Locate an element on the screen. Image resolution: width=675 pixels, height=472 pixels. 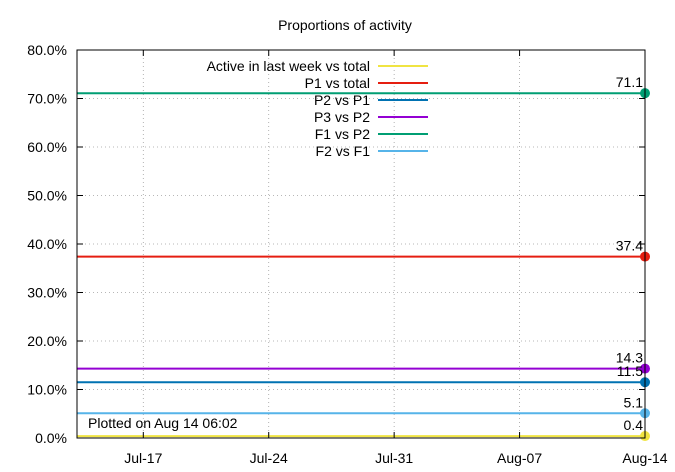
y-tick-label: 60.0% is located at coordinates (47, 147).